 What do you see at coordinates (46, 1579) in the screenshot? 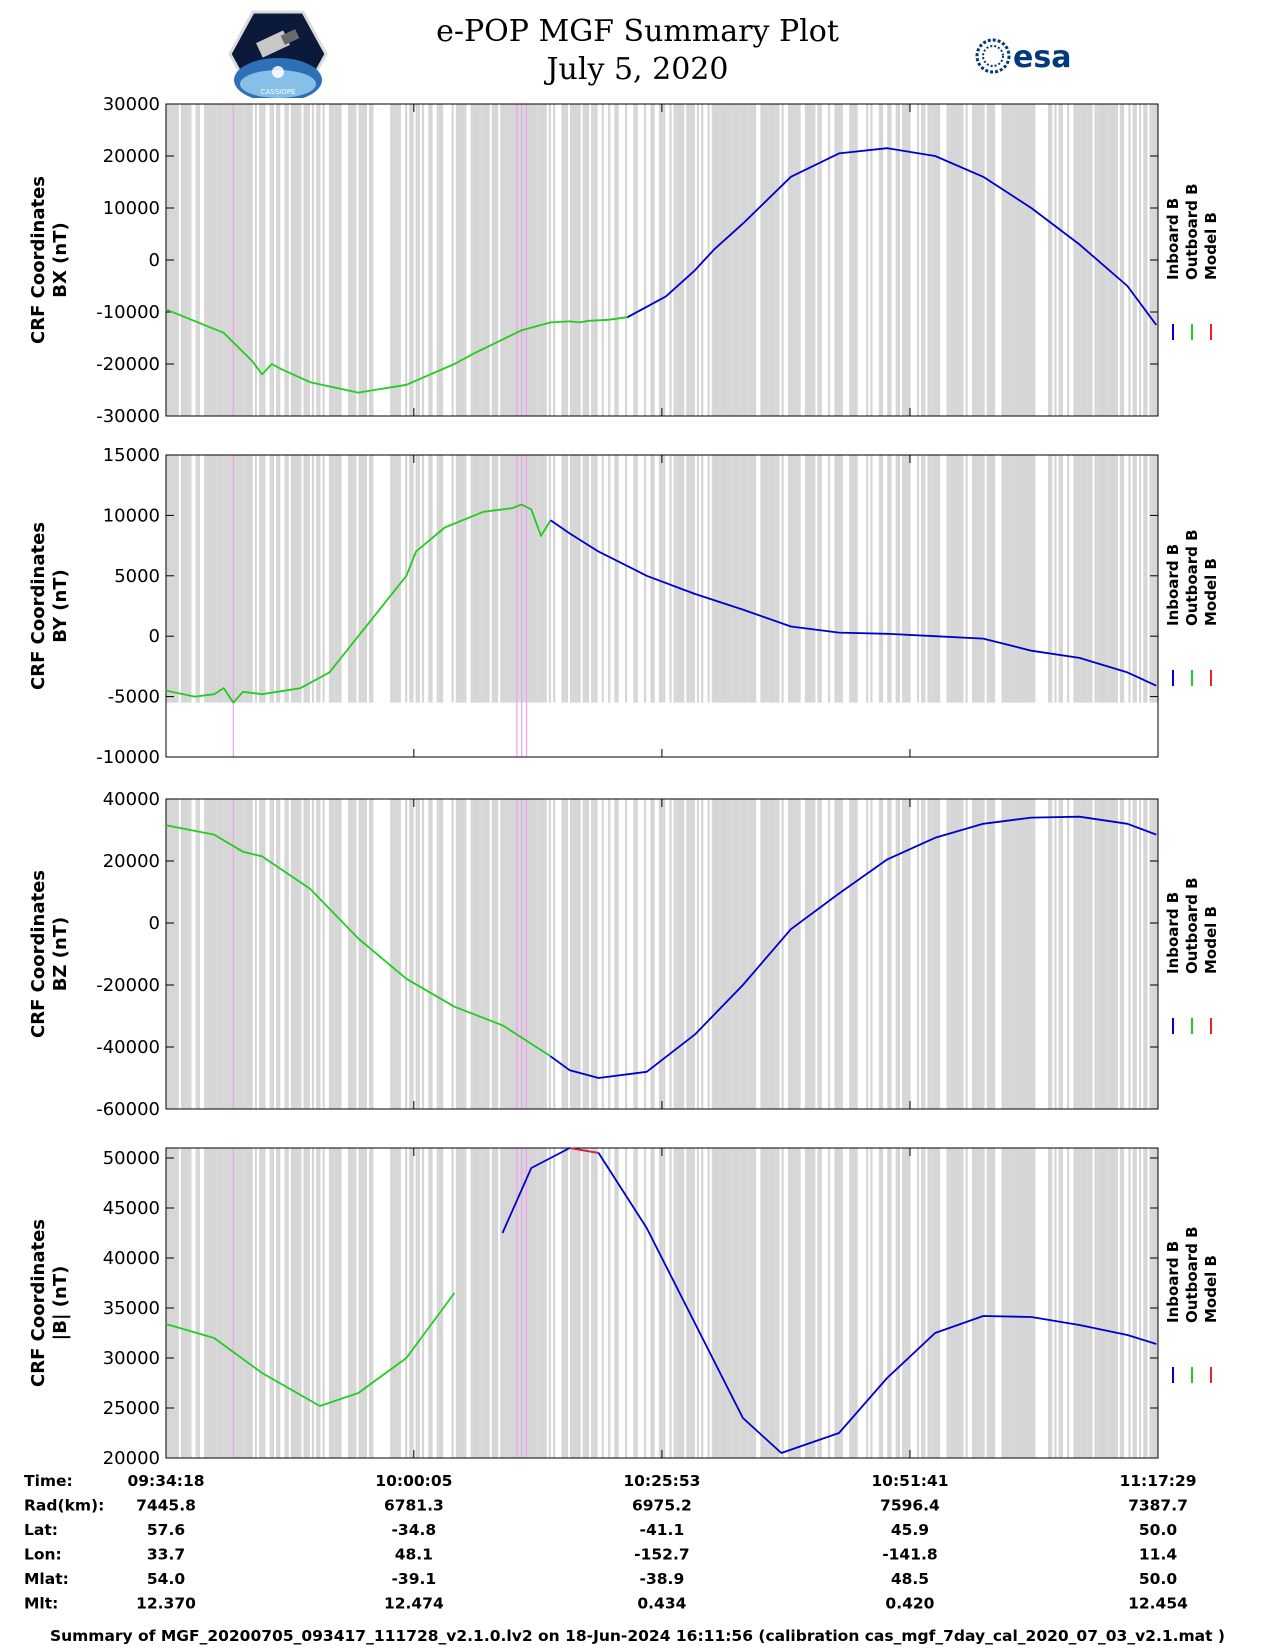
I see `ephemeris-row-label: Mlat:` at bounding box center [46, 1579].